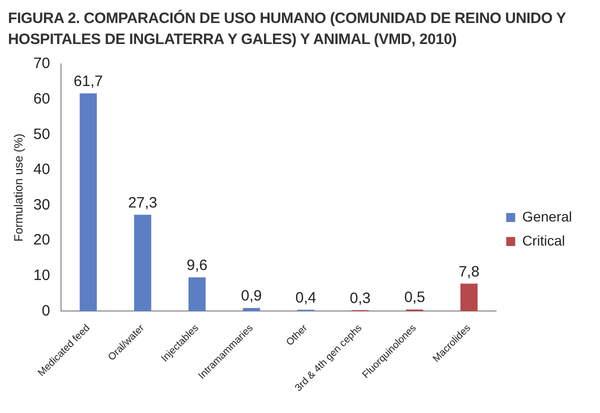 The width and height of the screenshot is (600, 413). What do you see at coordinates (251, 296) in the screenshot?
I see `data-label: 0,9` at bounding box center [251, 296].